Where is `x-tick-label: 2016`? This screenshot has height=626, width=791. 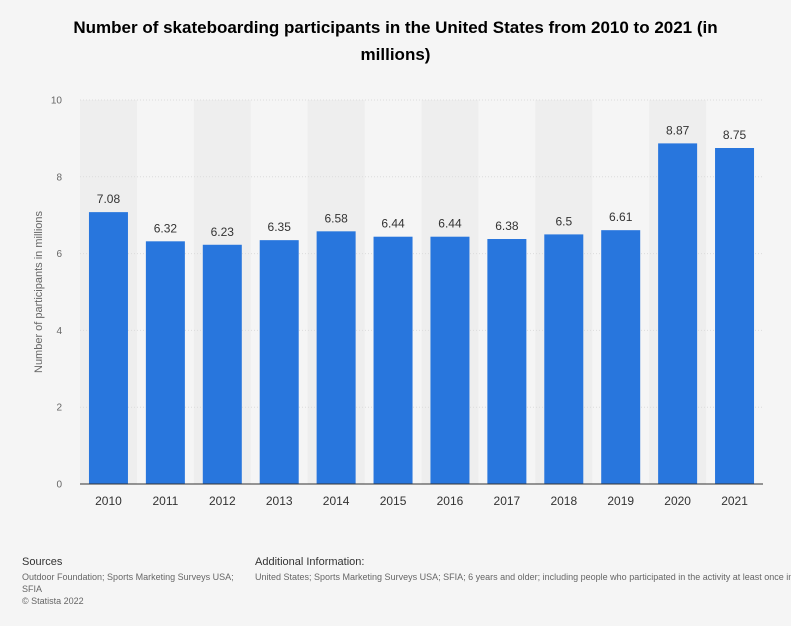
x-tick-label: 2016 is located at coordinates (450, 501).